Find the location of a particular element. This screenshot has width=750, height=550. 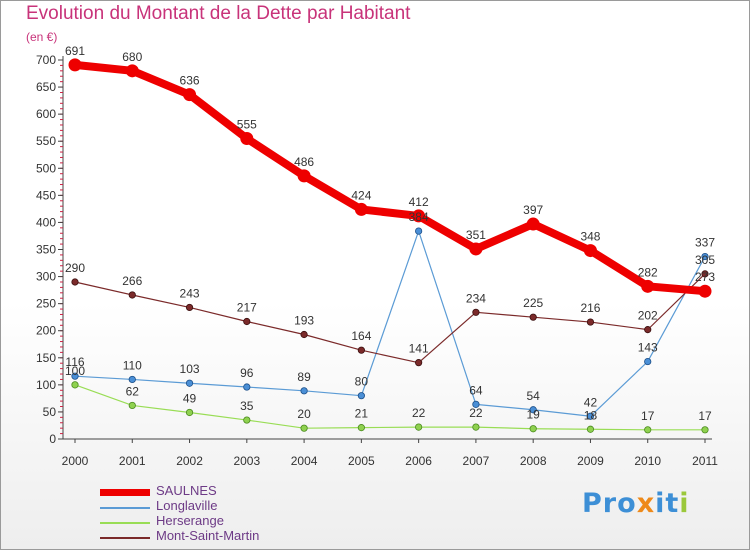

data-label-longlaville: 80 is located at coordinates (362, 382).